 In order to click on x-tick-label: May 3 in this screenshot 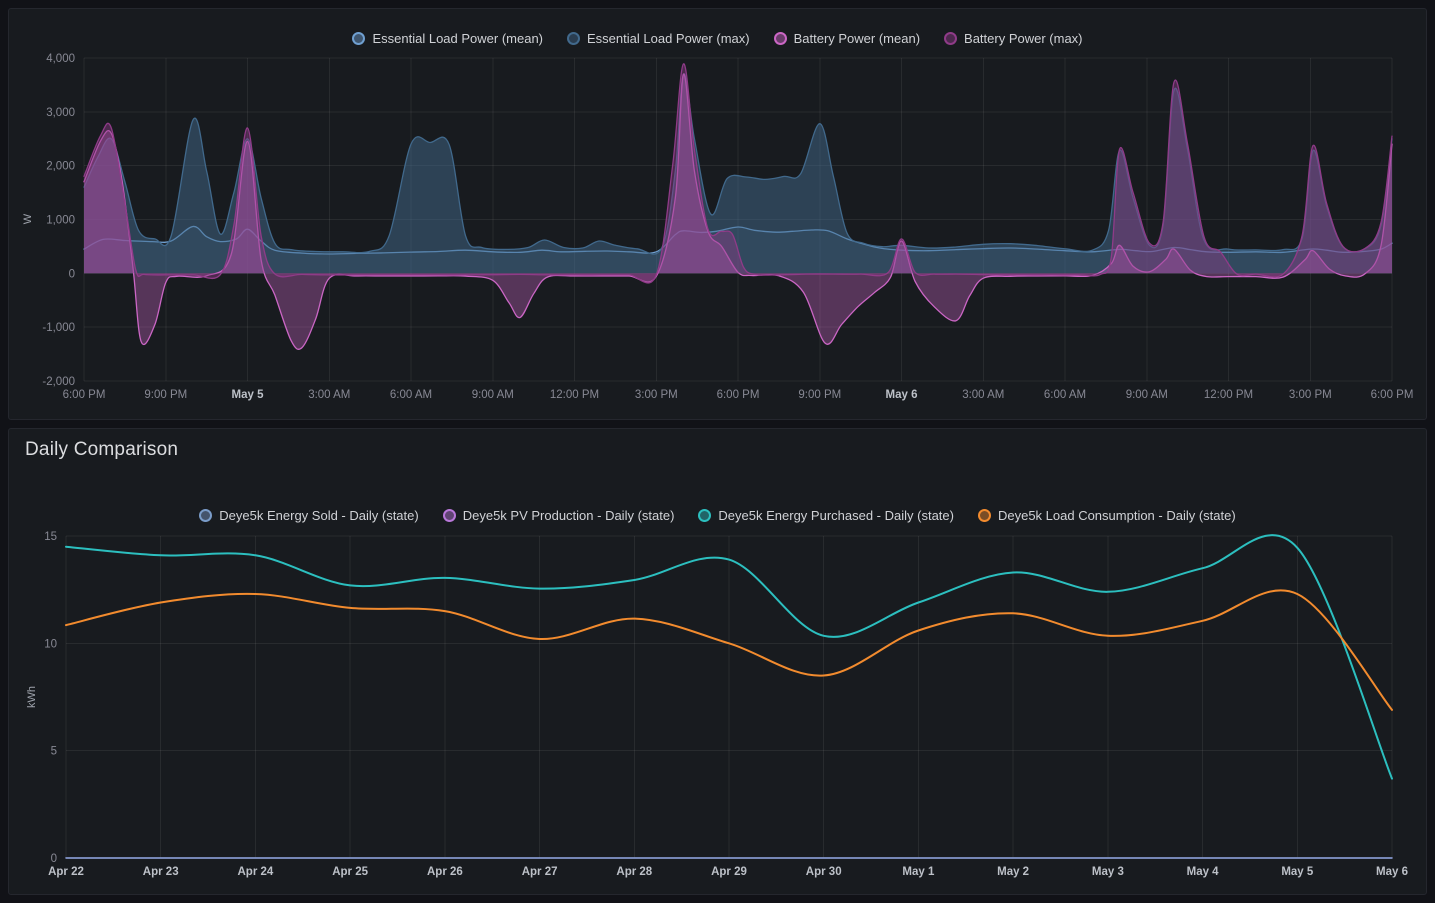, I will do `click(1108, 872)`.